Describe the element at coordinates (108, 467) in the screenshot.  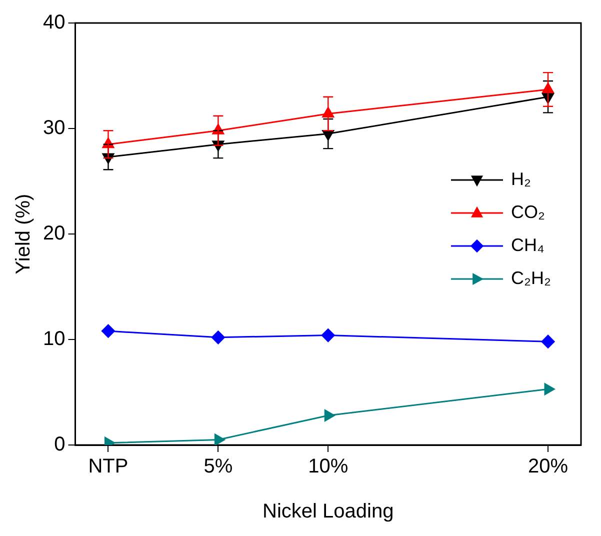
I see `x-tick-label: NTP` at that location.